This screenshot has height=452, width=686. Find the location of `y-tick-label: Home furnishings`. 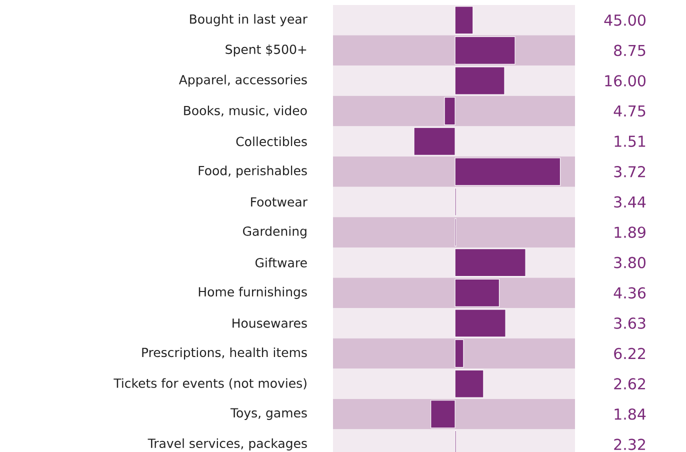

y-tick-label: Home furnishings is located at coordinates (252, 292).